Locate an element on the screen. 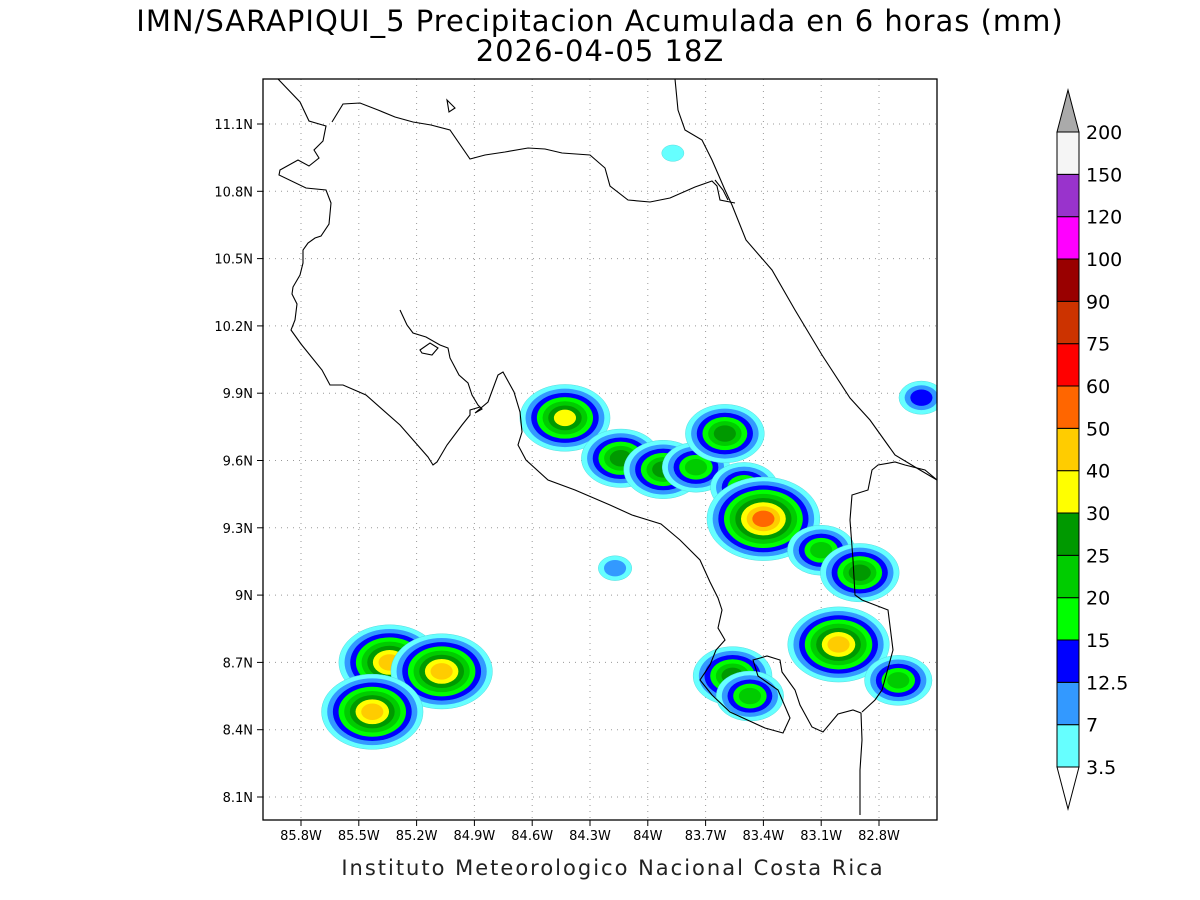  lon-tick-label-0: 85.8W is located at coordinates (301, 836).